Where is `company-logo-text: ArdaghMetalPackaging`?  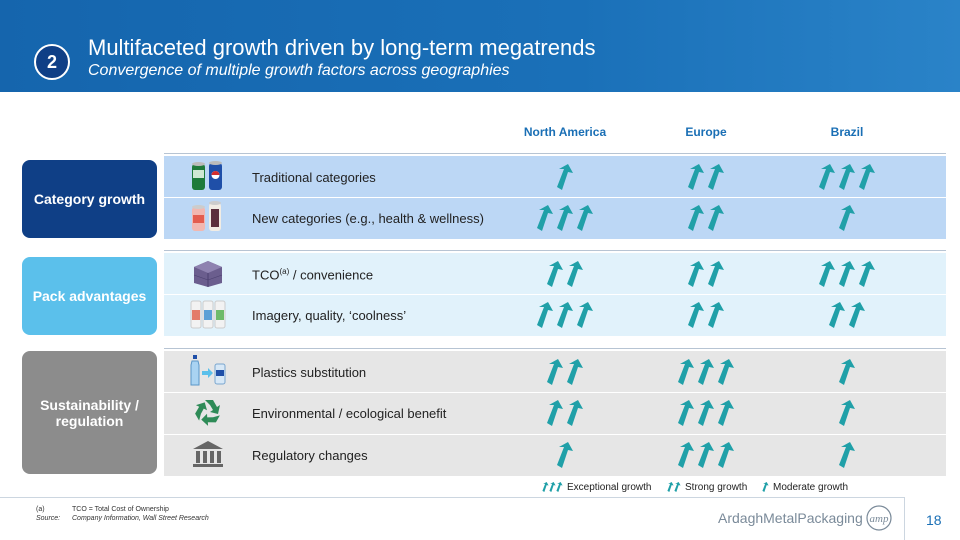 company-logo-text: ArdaghMetalPackaging is located at coordinates (790, 518).